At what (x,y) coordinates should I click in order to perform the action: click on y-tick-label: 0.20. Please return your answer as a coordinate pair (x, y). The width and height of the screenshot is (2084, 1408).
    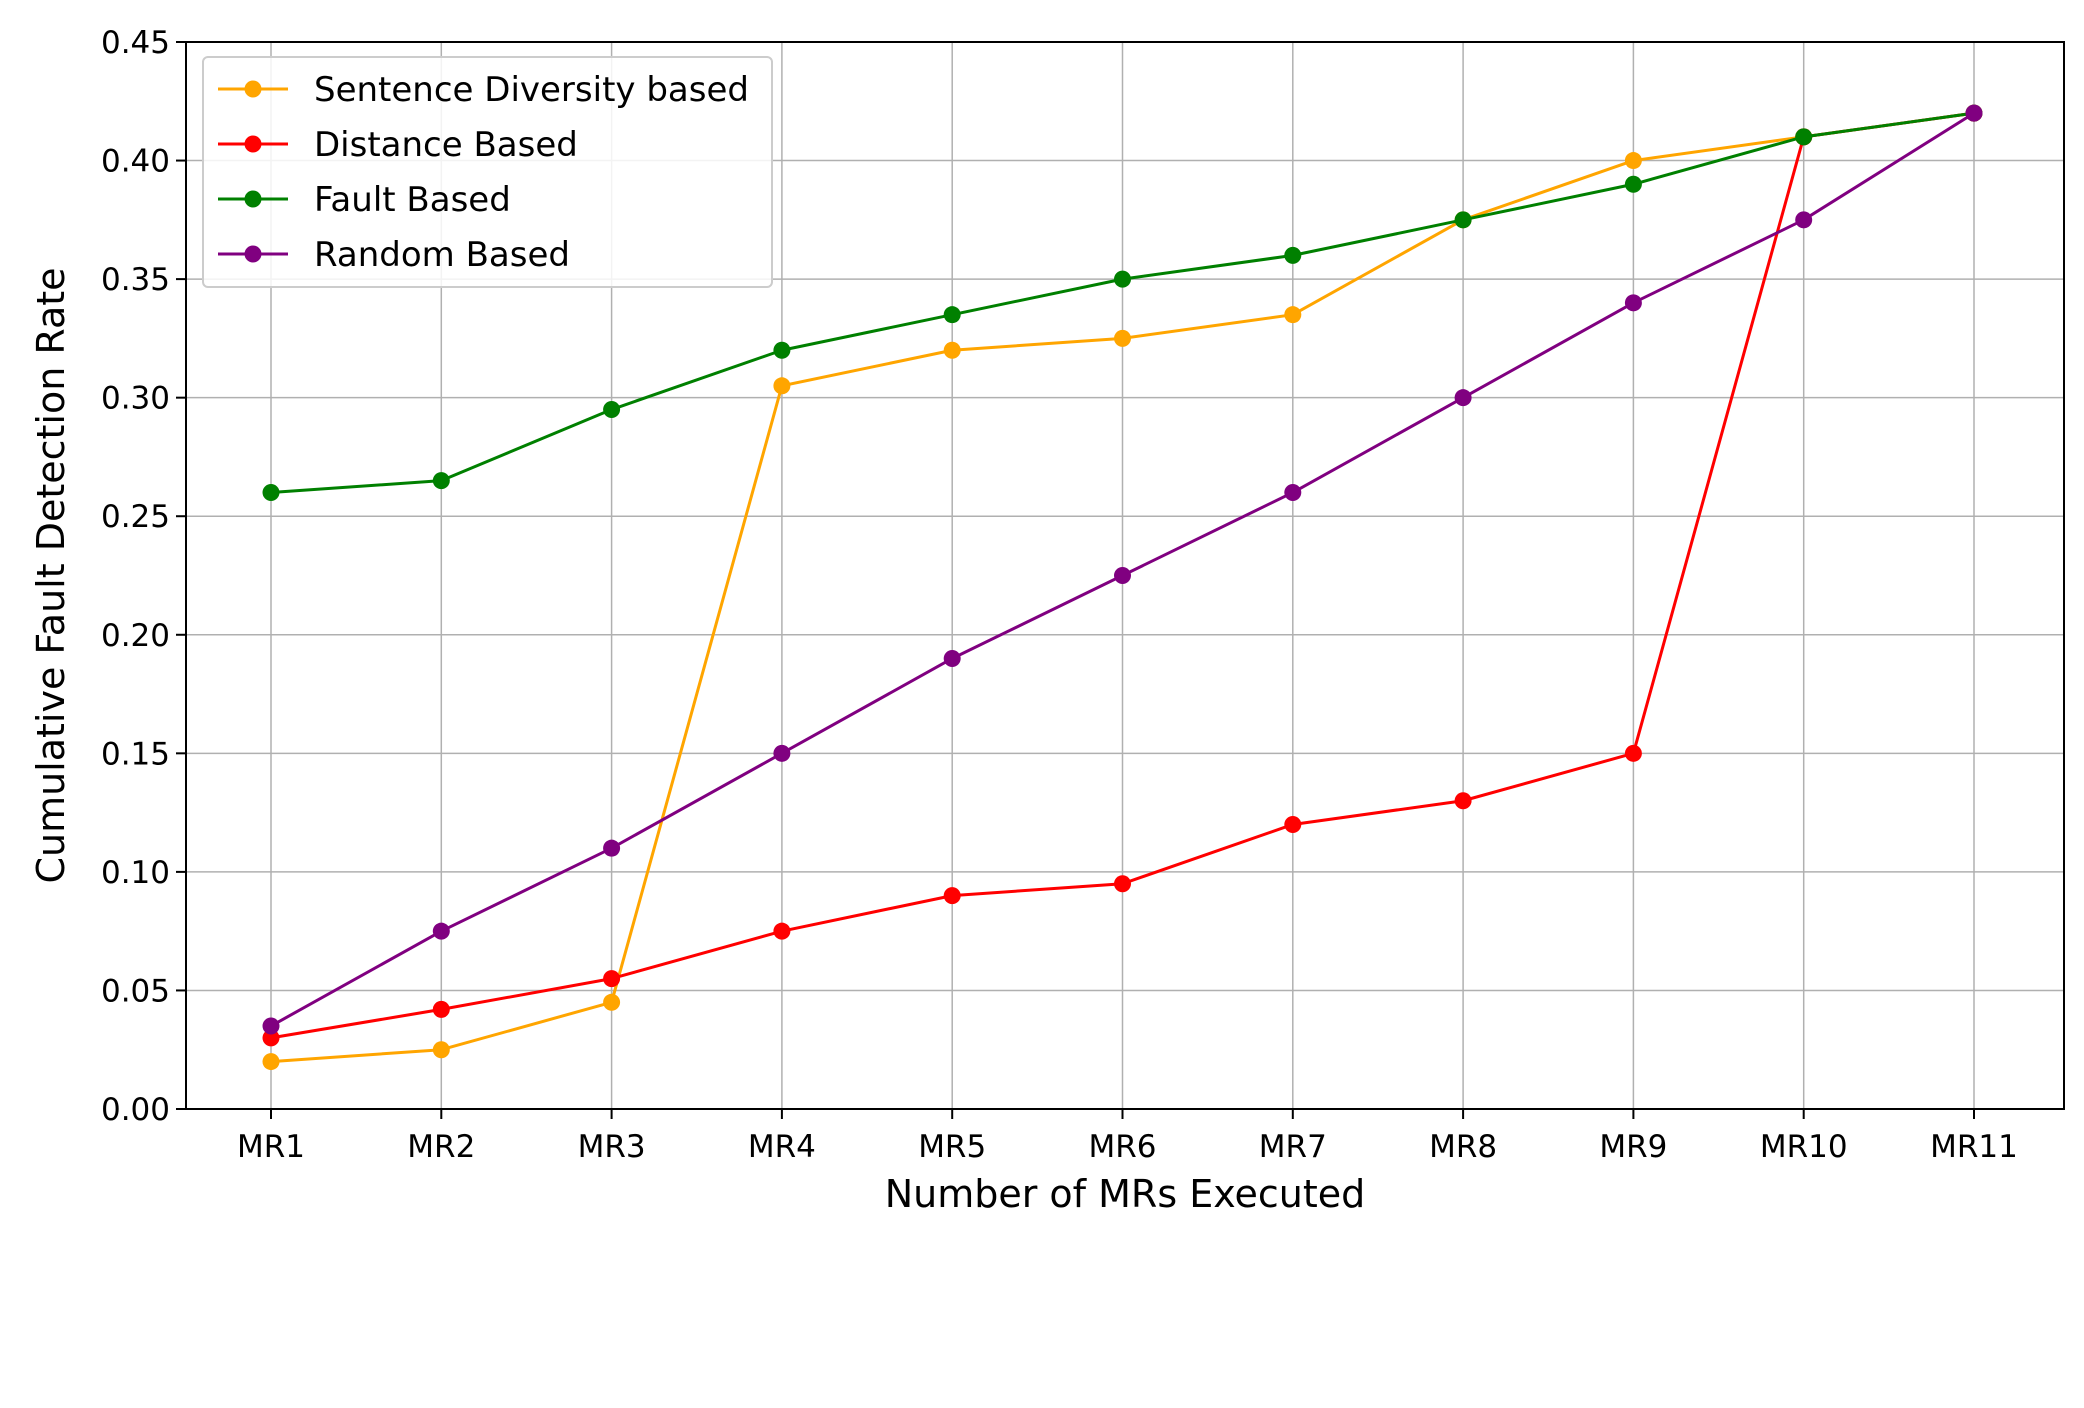
    Looking at the image, I should click on (135, 636).